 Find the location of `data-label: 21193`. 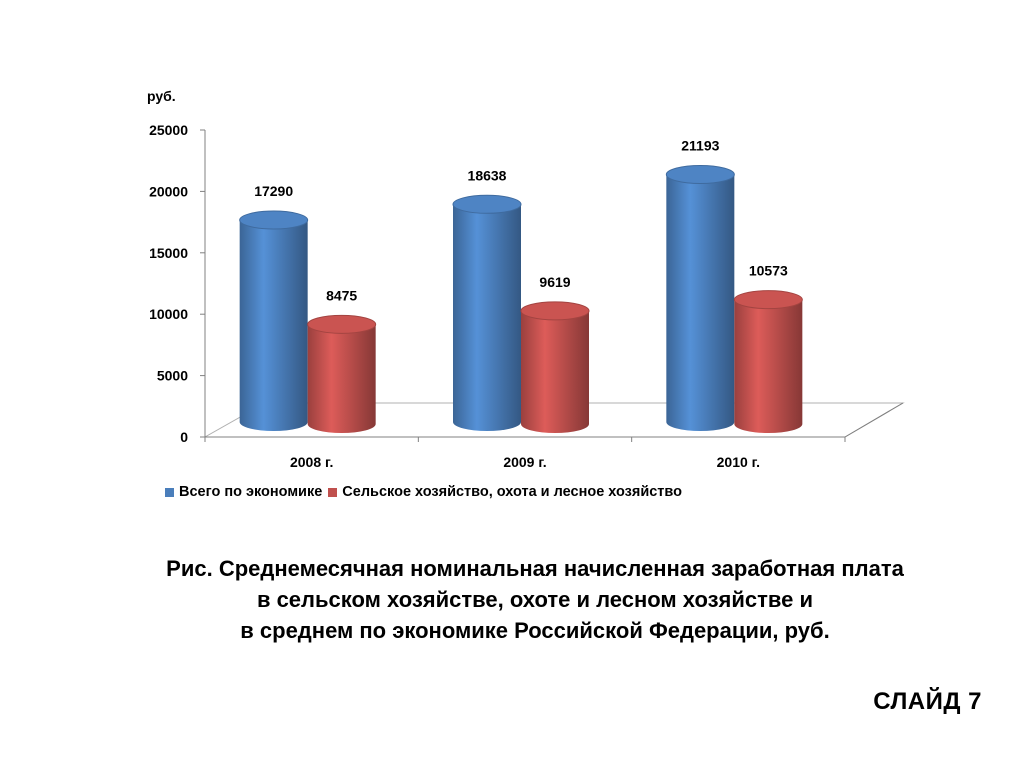

data-label: 21193 is located at coordinates (700, 145).